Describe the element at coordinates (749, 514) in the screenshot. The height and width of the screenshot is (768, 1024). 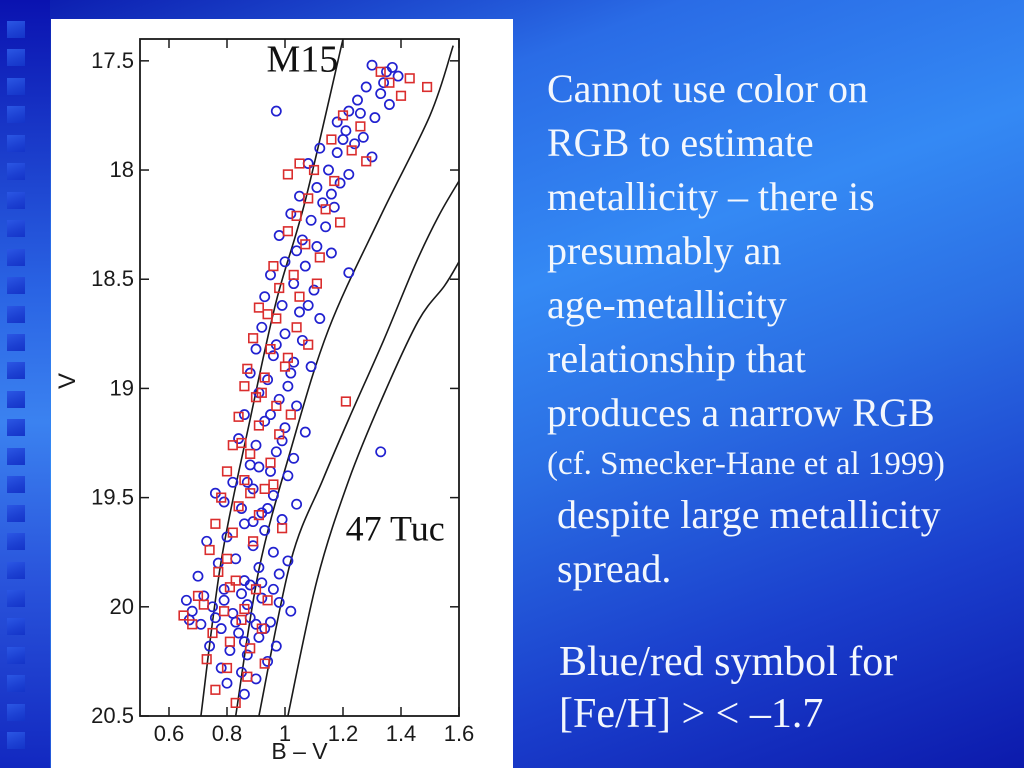
I see `text-line: despite large metallicity` at that location.